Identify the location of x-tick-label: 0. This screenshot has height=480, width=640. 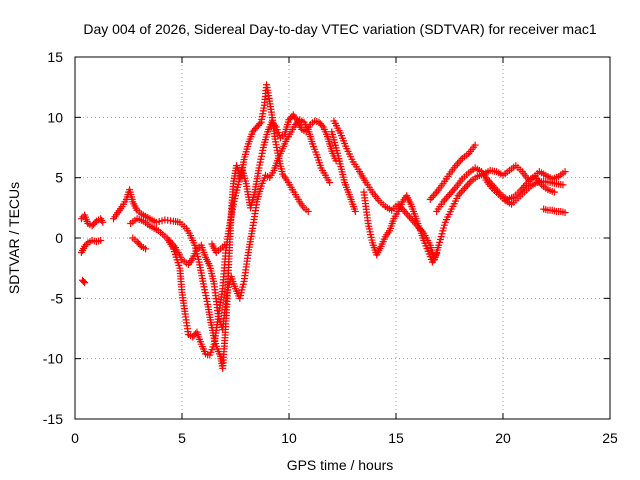
(75, 438).